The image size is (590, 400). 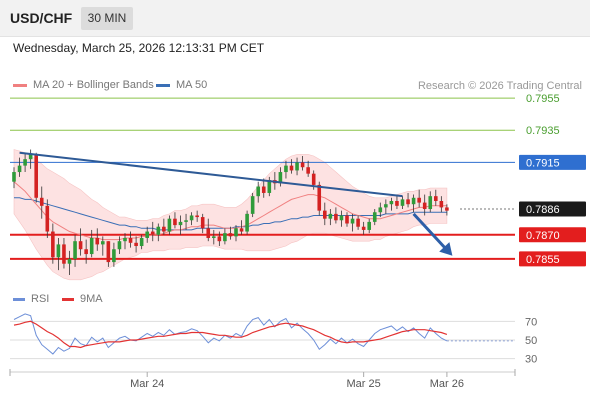 I want to click on rsi-level-label: 70, so click(x=531, y=322).